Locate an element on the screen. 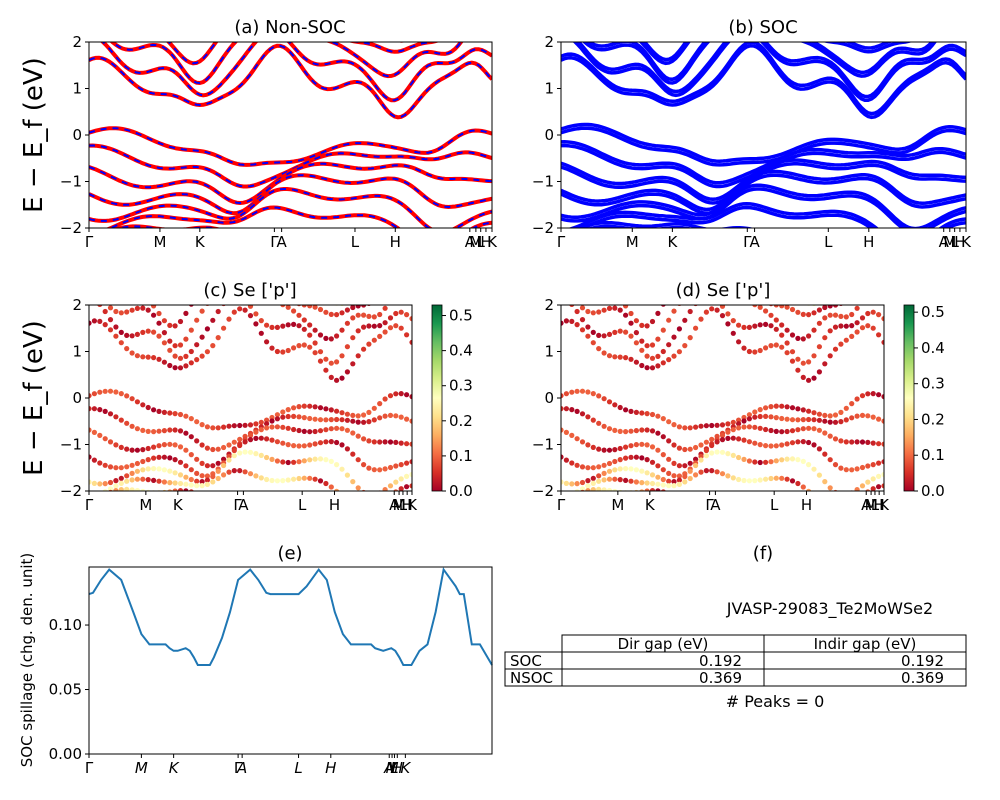 This screenshot has height=800, width=1000. xtick-label: L is located at coordinates (403, 505).